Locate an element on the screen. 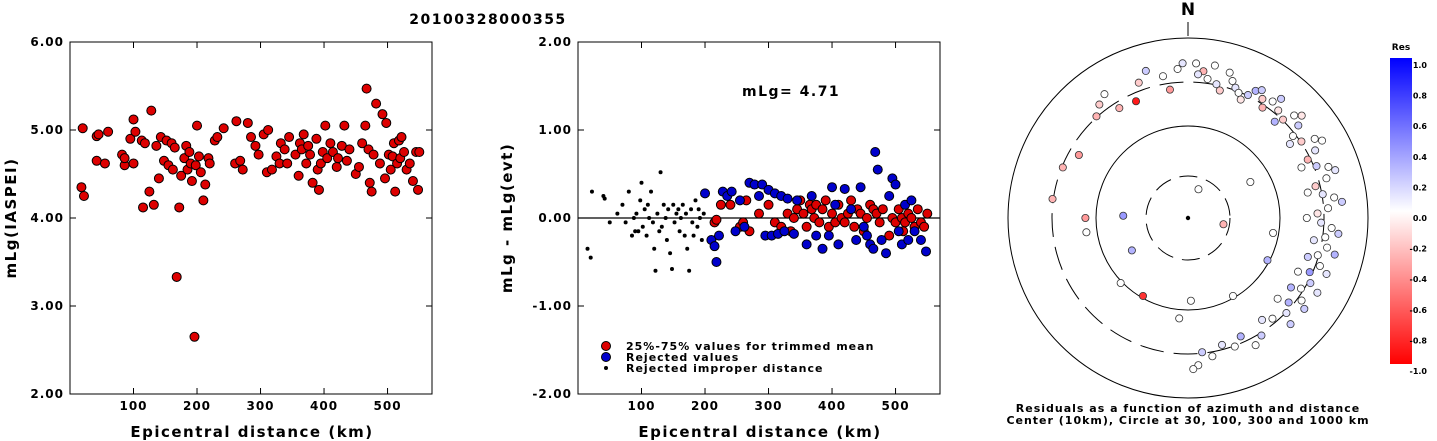  plot2-xtick-label: 400 is located at coordinates (832, 406).